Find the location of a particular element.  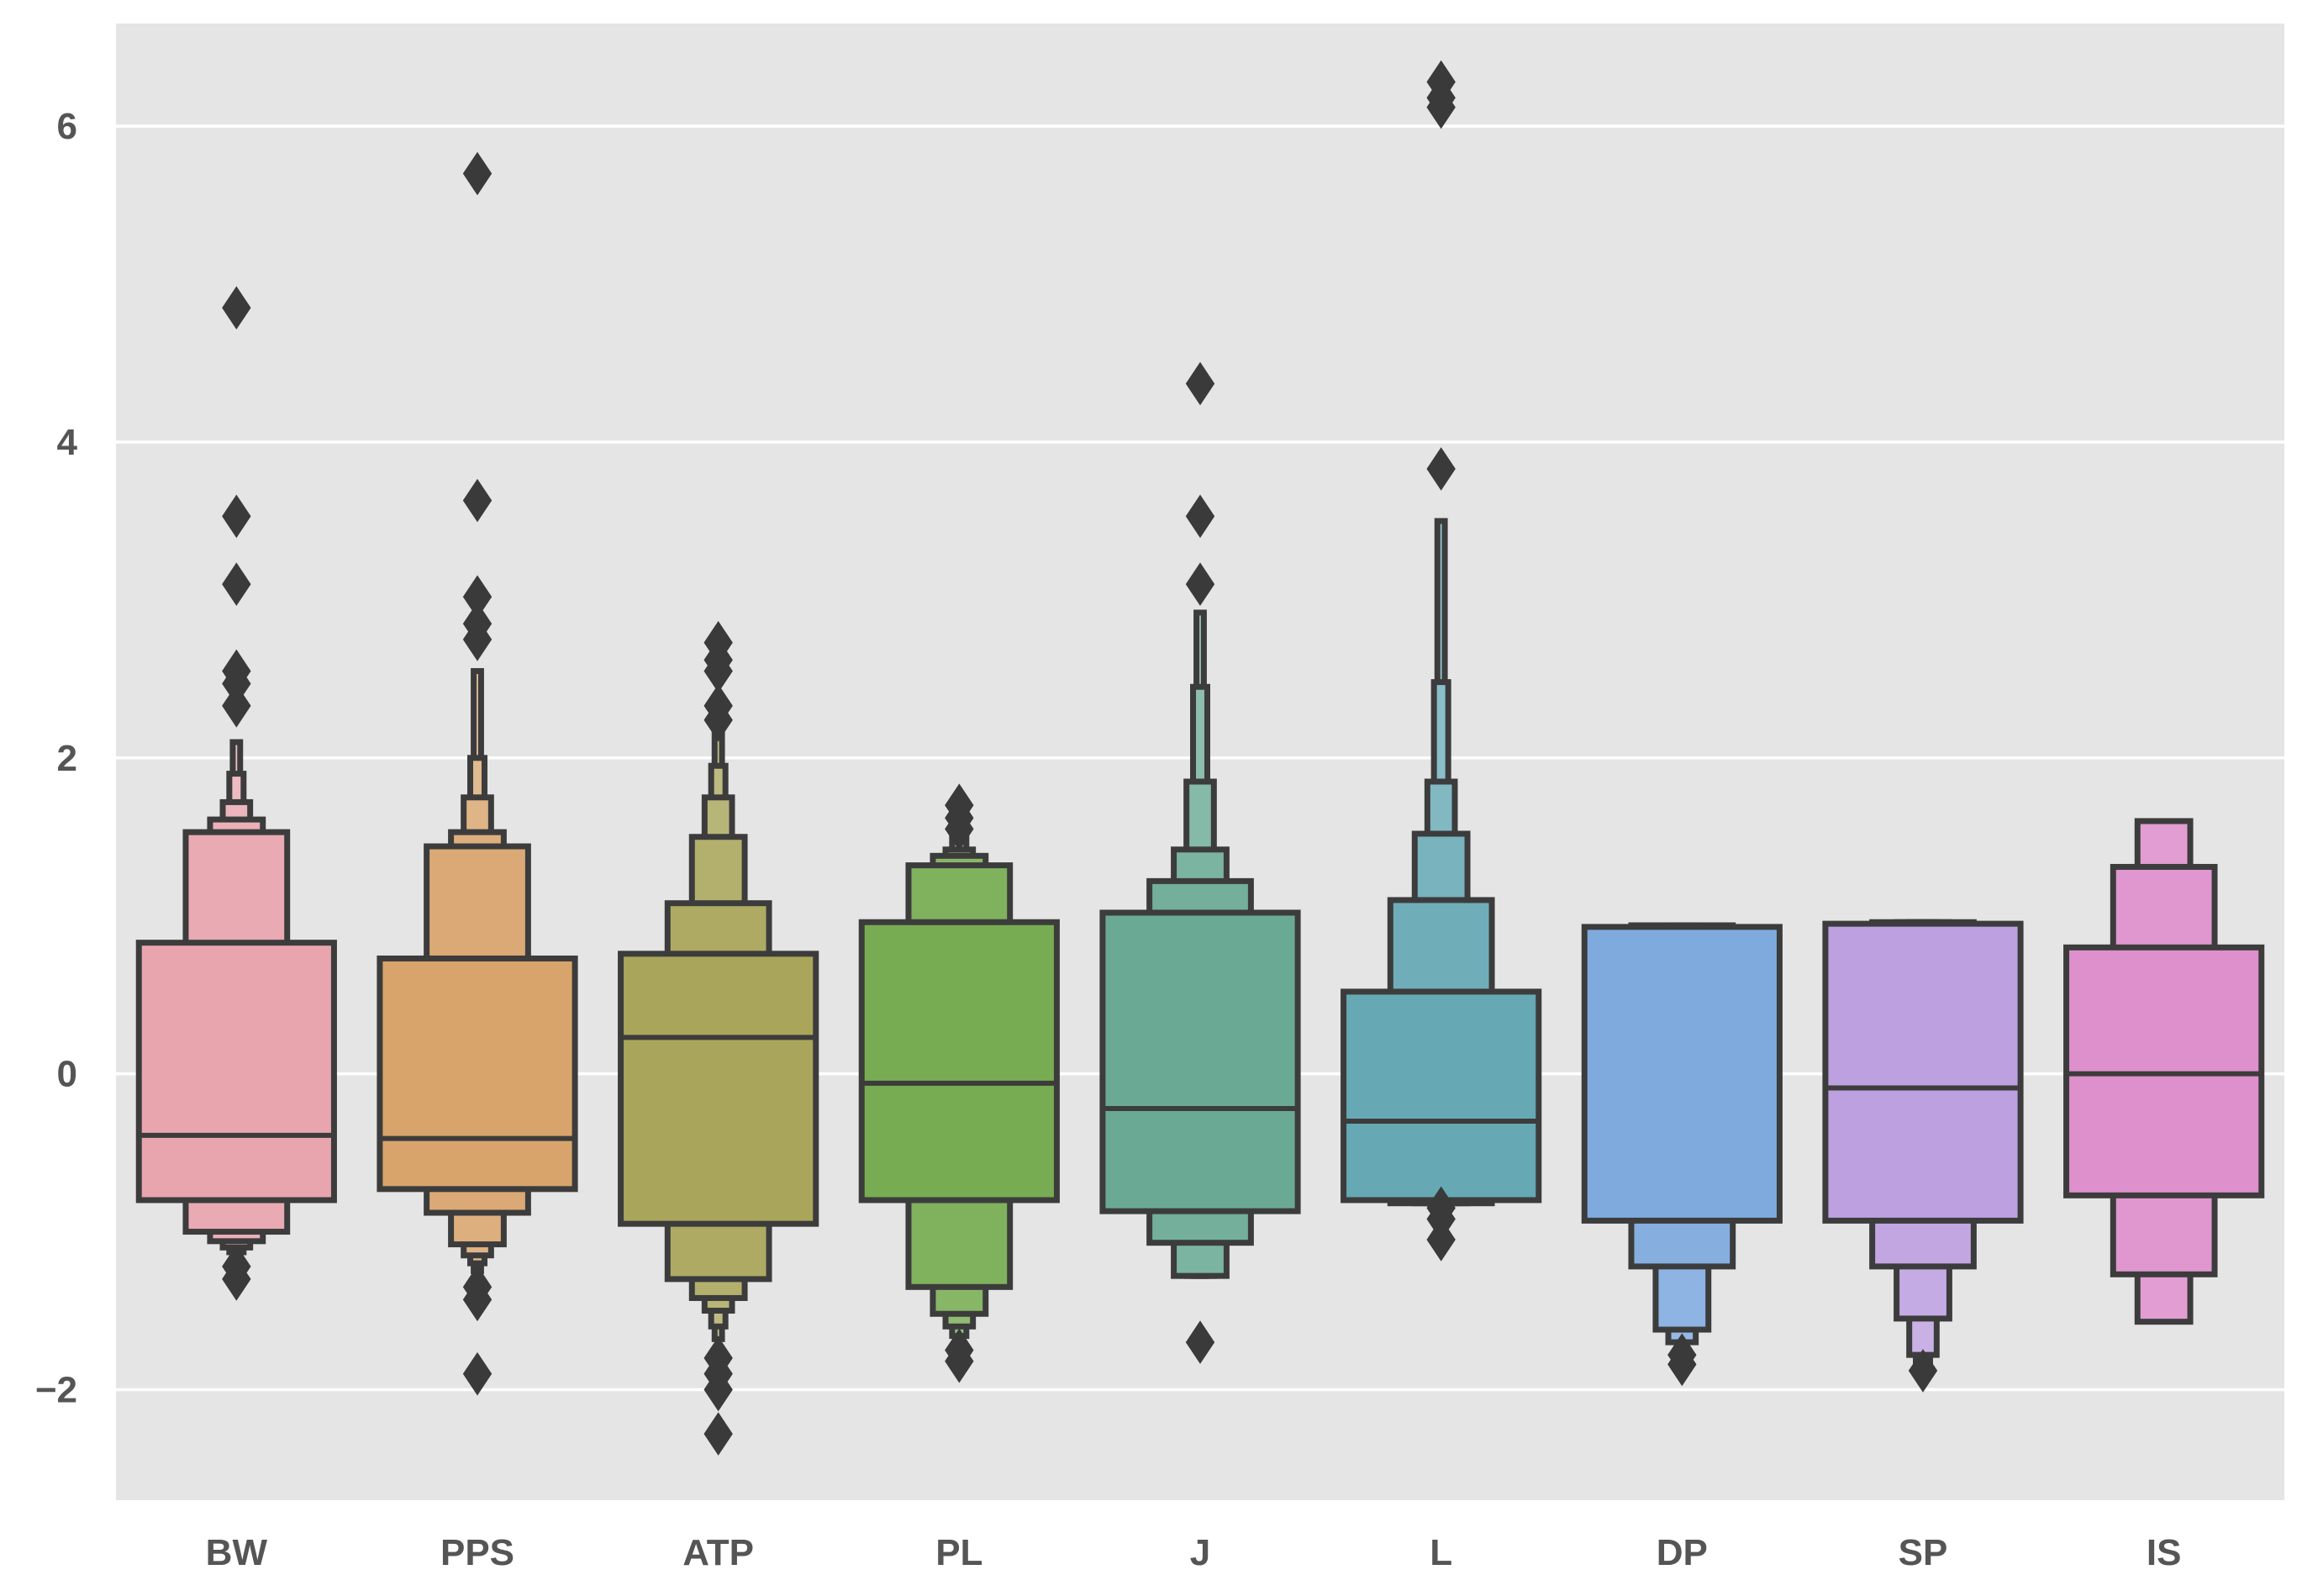

x-tick-label: IS is located at coordinates (2165, 1552).